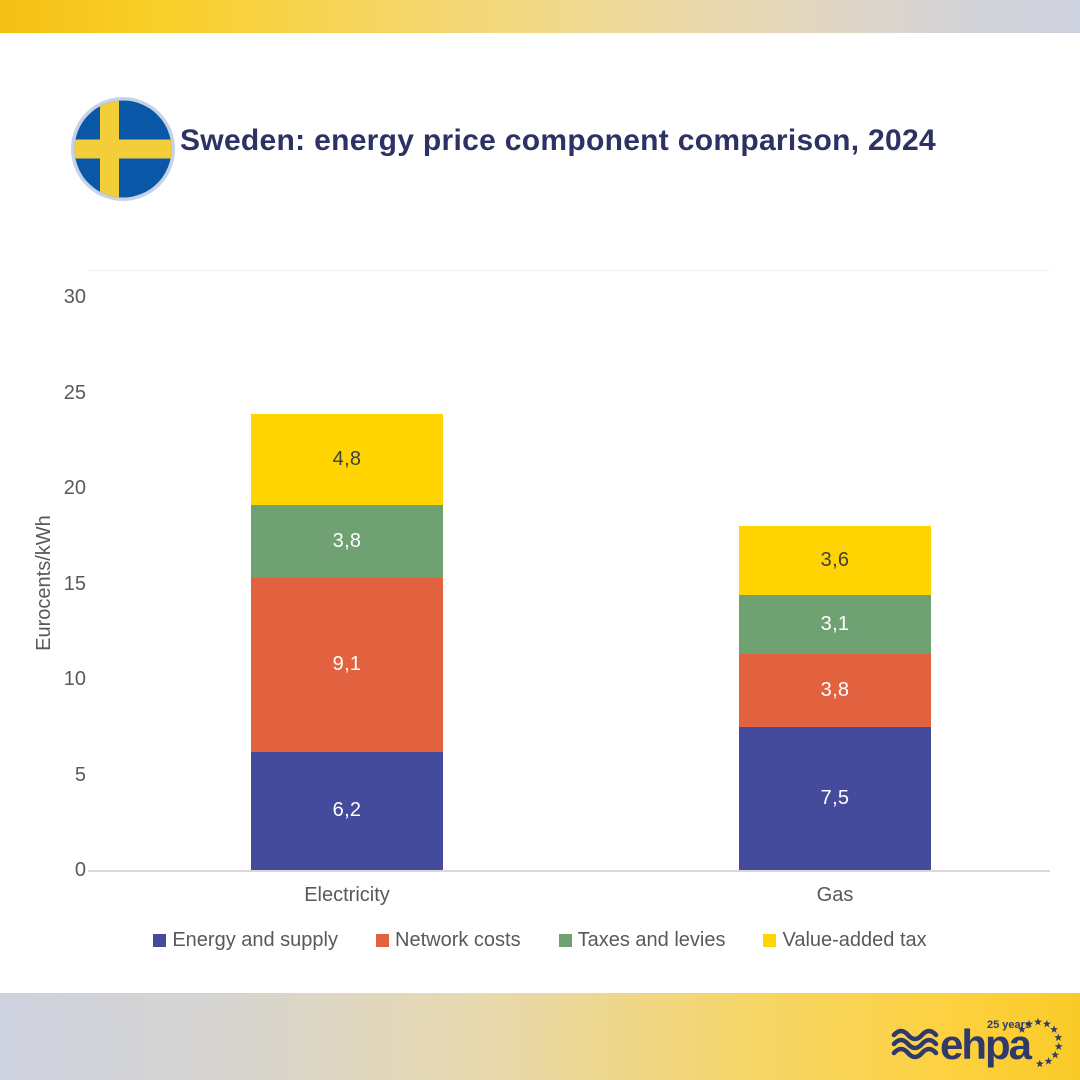 Image resolution: width=1080 pixels, height=1080 pixels. What do you see at coordinates (835, 560) in the screenshot?
I see `bar-segment-gas-3: 3,6` at bounding box center [835, 560].